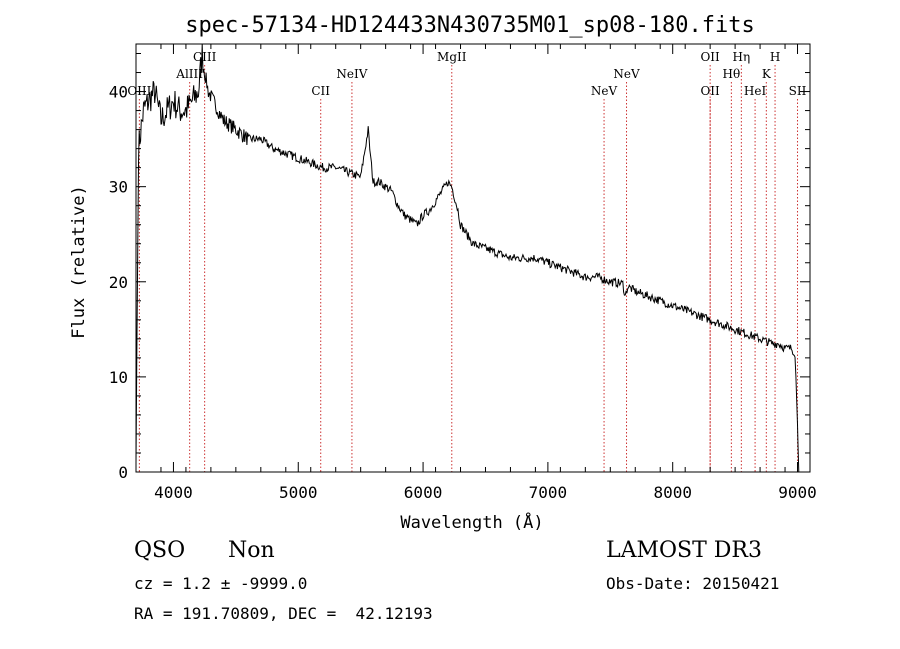 This screenshot has height=649, width=900. Describe the element at coordinates (221, 583) in the screenshot. I see `redshift-line: cz = 1.2 ± -9999.0` at that location.